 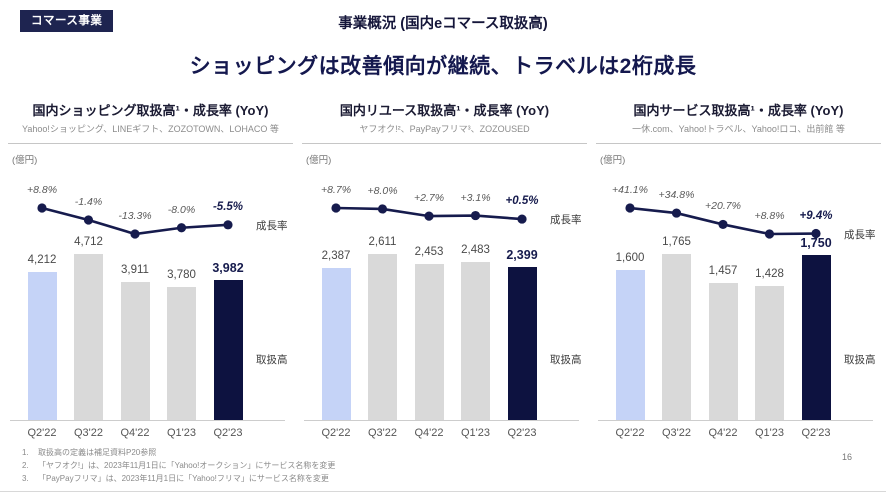 What do you see at coordinates (816, 215) in the screenshot?
I see `growth-rate-label: +9.4%` at bounding box center [816, 215].